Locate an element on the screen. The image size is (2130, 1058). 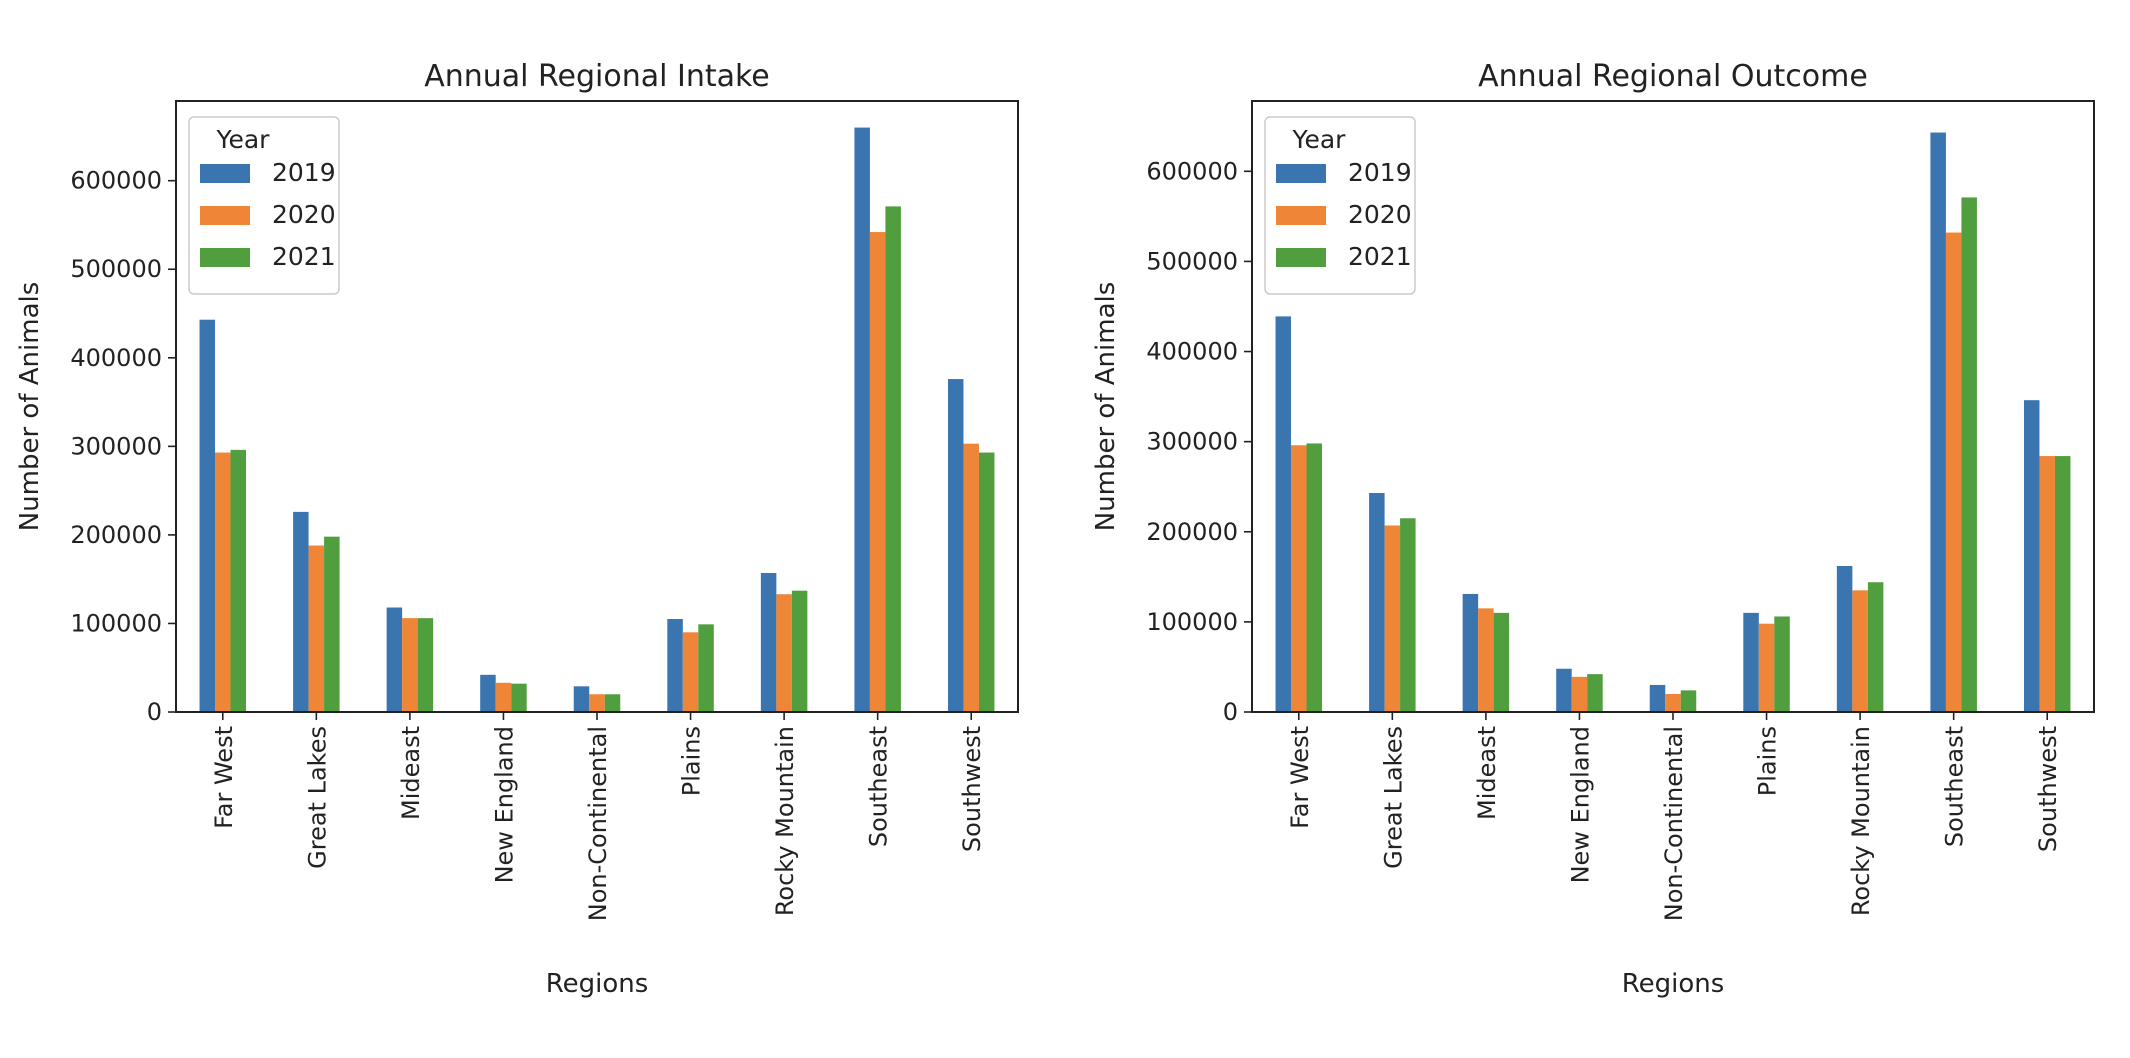
y-tick-label: 100000 is located at coordinates (1192, 622).